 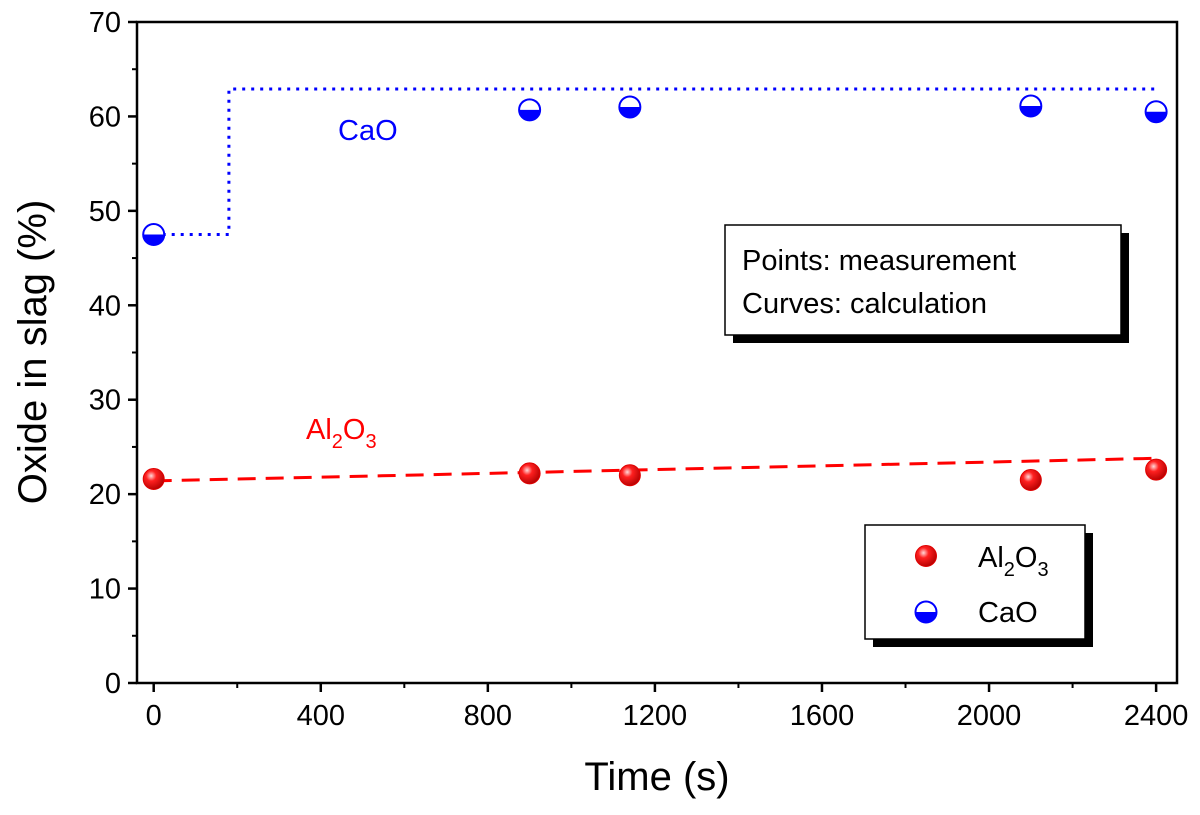 I want to click on x-tick-label: 1200, so click(x=655, y=716).